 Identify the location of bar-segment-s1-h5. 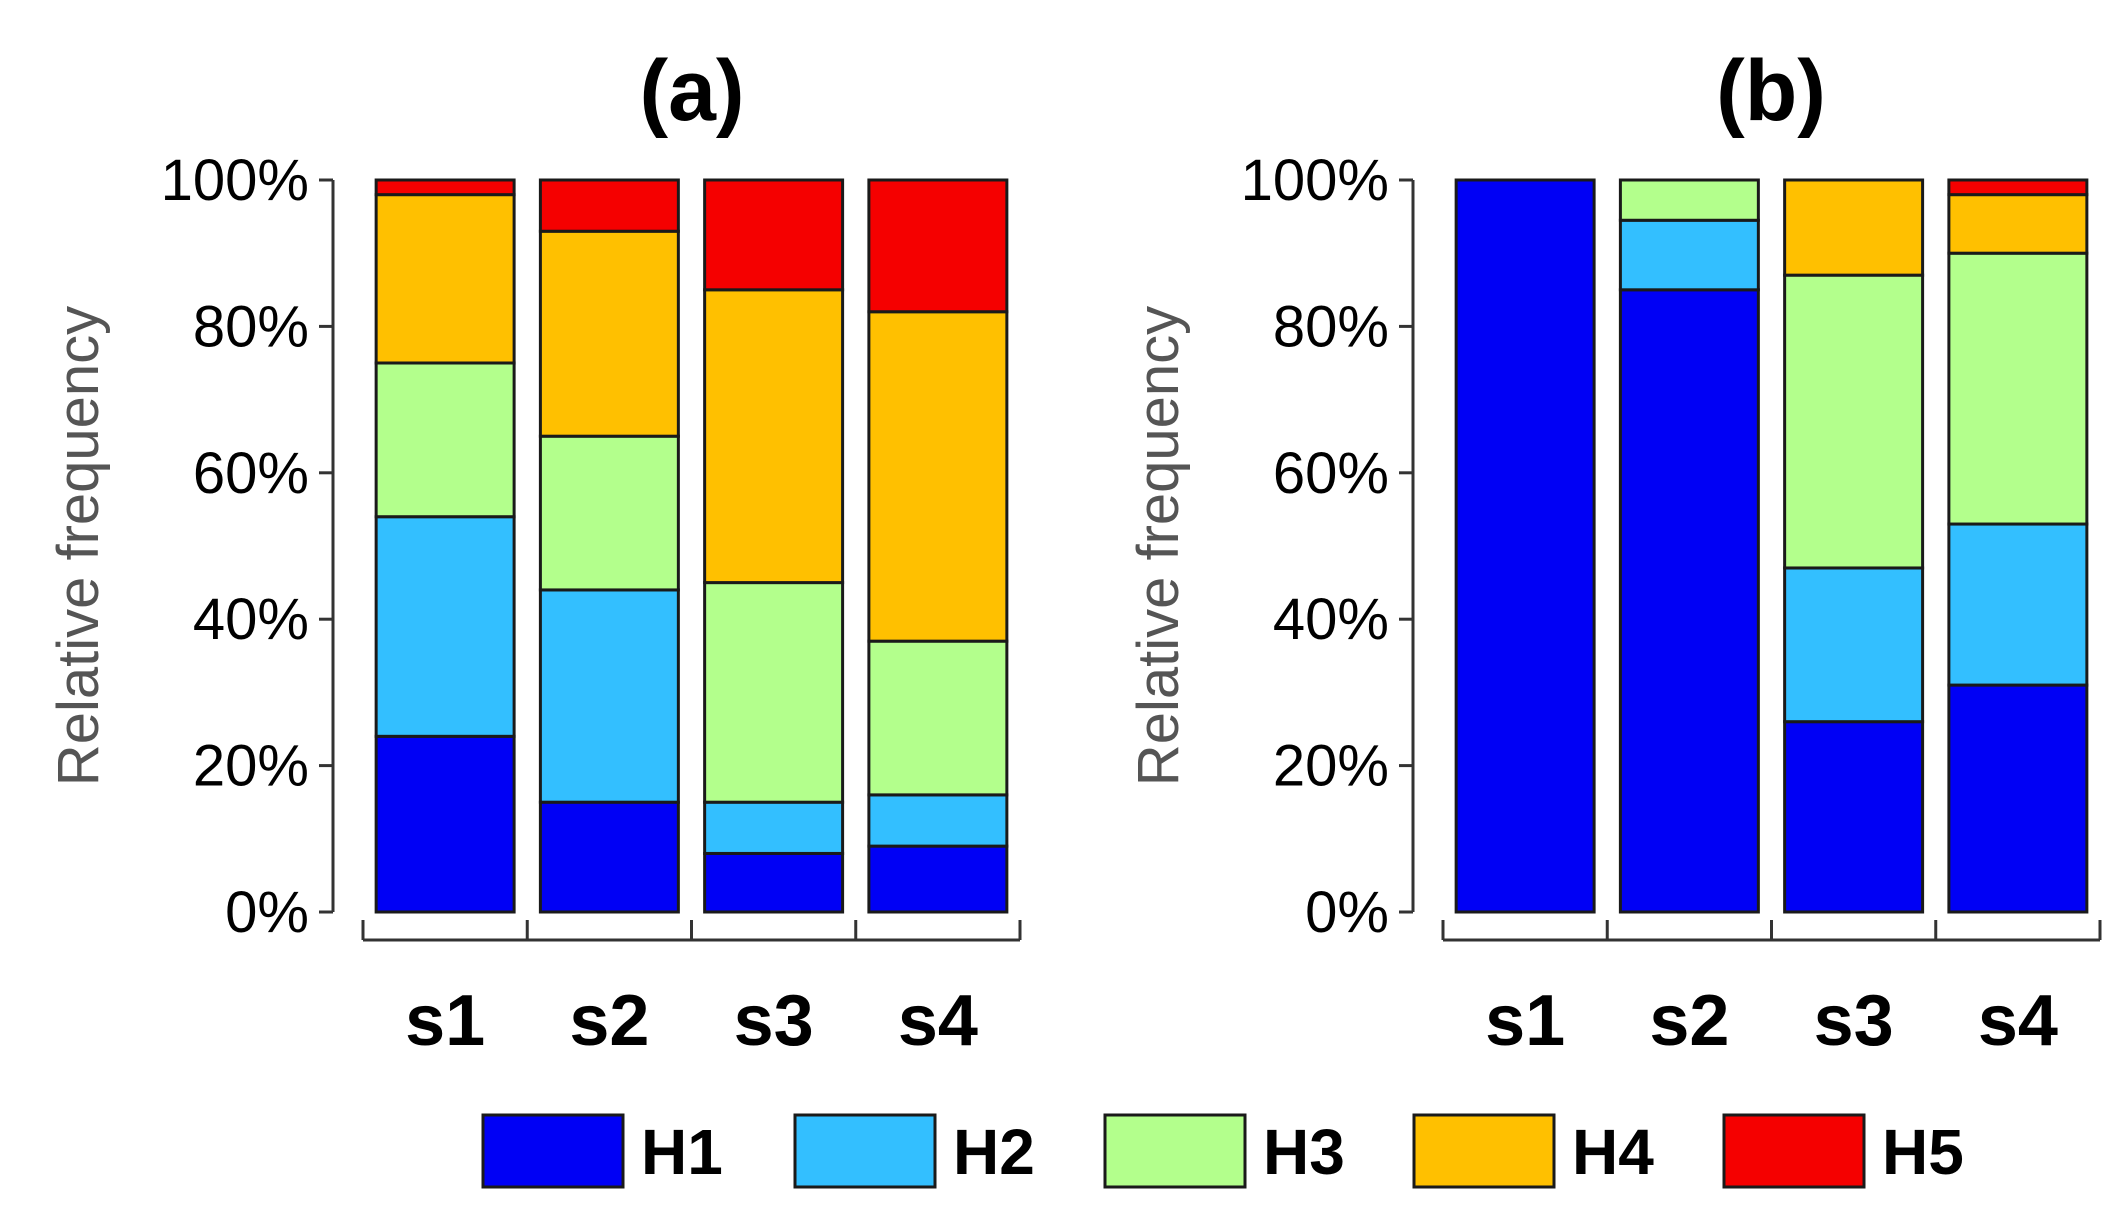
(445, 187).